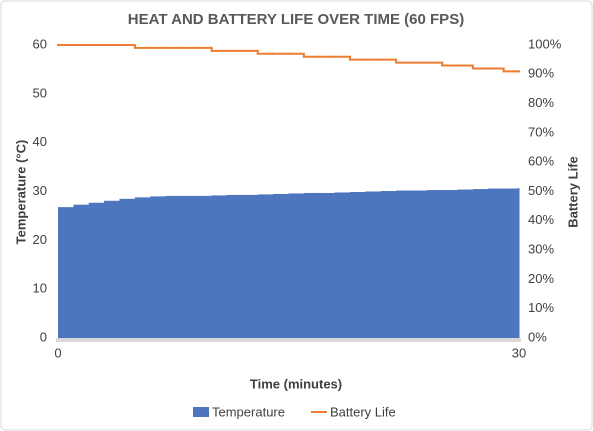  I want to click on y2-tick-label: 80%, so click(541, 102).